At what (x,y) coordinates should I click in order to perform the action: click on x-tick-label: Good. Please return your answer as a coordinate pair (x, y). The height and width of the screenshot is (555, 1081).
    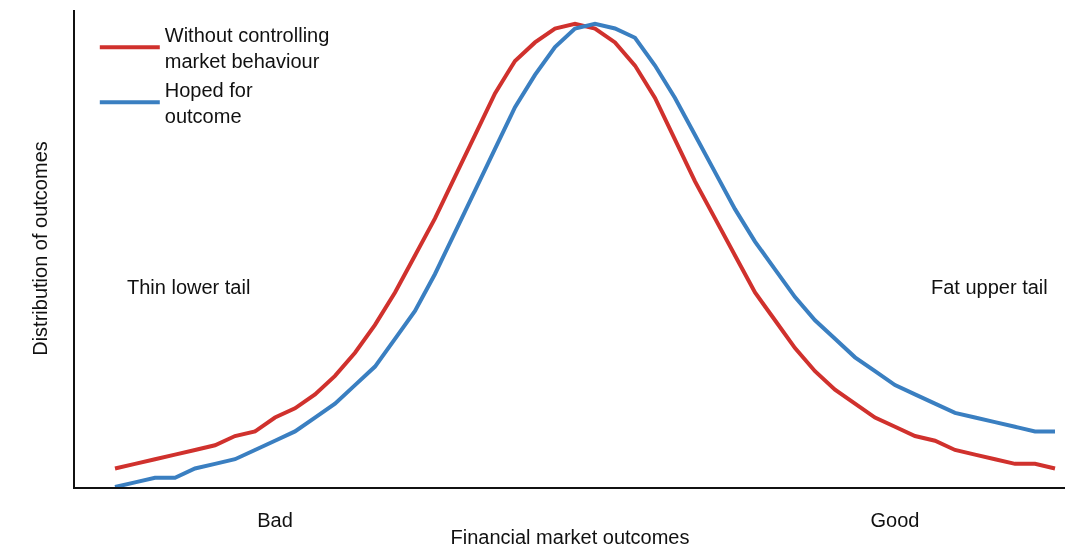
    Looking at the image, I should click on (895, 519).